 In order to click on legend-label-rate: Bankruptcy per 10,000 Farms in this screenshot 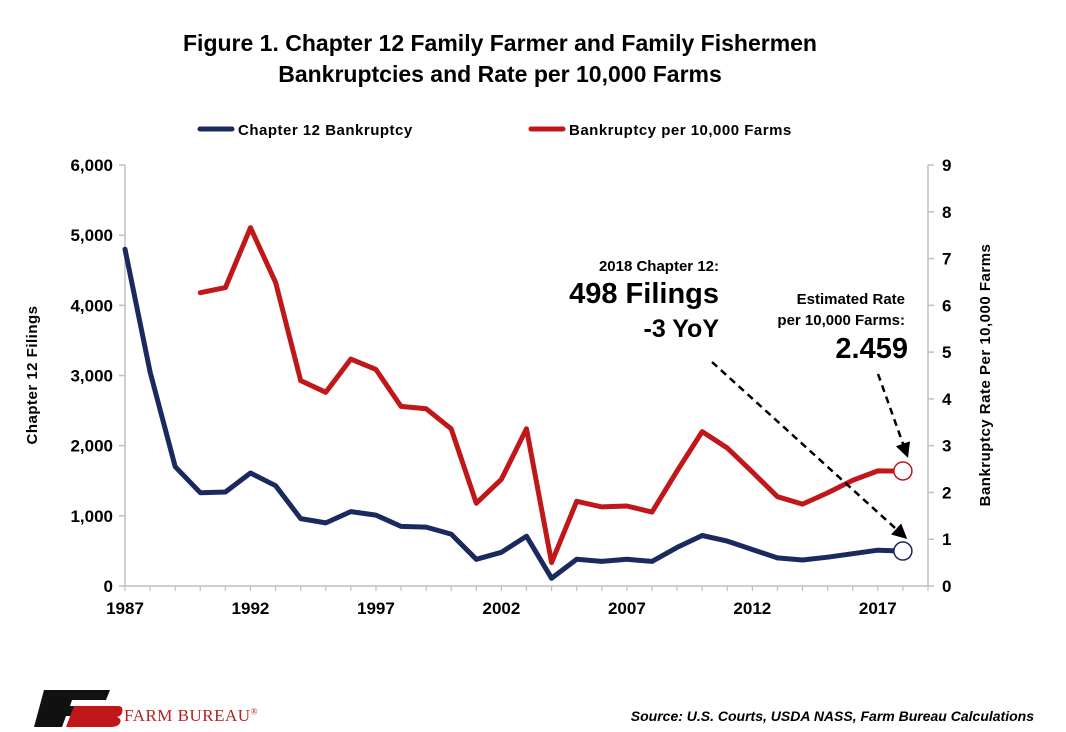, I will do `click(680, 130)`.